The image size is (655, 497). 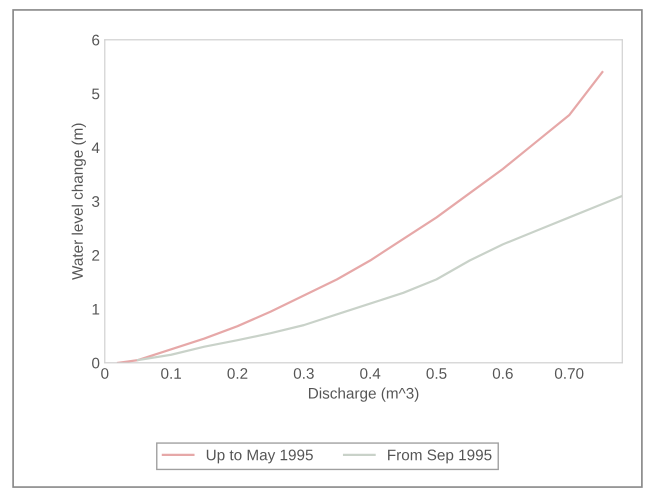 What do you see at coordinates (96, 40) in the screenshot?
I see `y-tick-label: 6` at bounding box center [96, 40].